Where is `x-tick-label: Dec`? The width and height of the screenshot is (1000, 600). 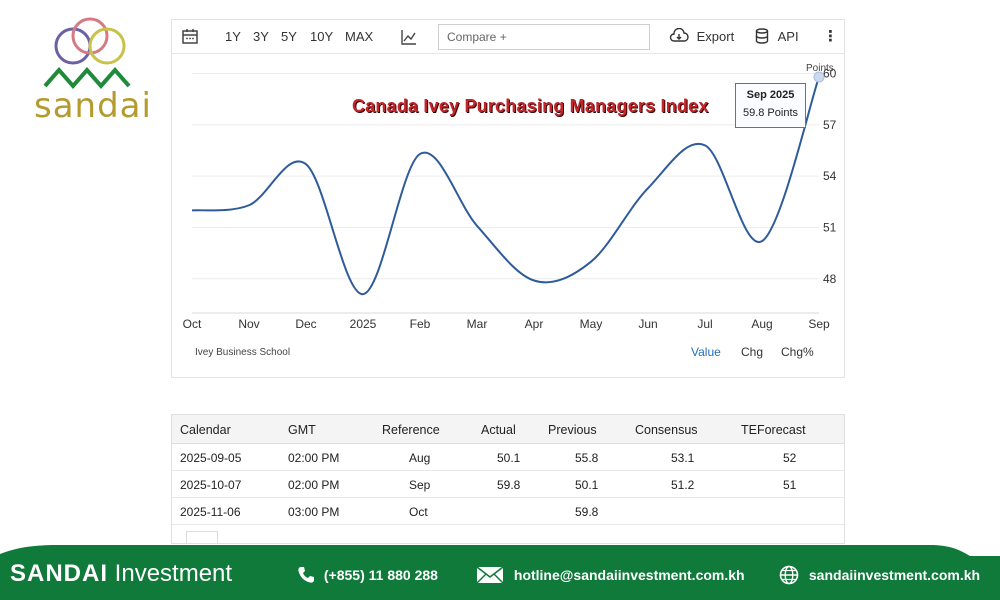
x-tick-label: Dec is located at coordinates (305, 324).